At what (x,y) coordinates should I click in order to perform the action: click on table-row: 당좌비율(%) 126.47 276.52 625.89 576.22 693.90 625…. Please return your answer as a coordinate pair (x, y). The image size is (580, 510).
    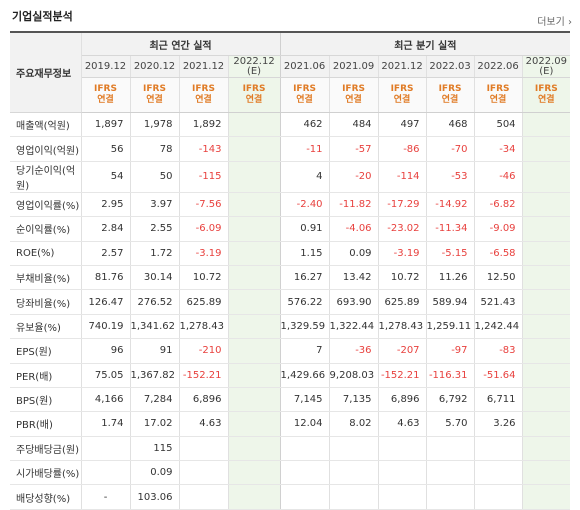
    Looking at the image, I should click on (290, 302).